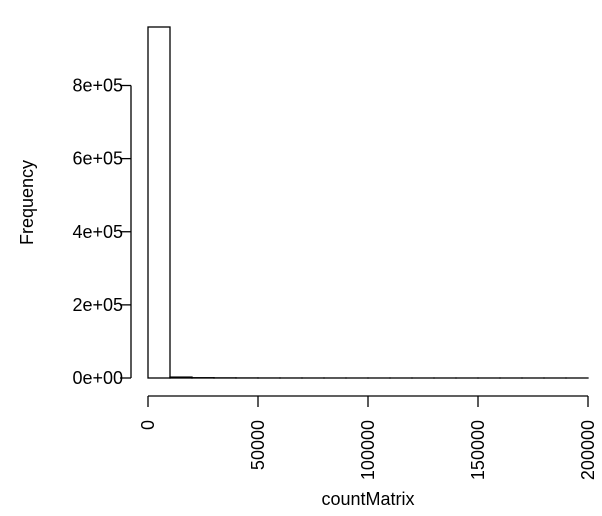 The height and width of the screenshot is (516, 602). Describe the element at coordinates (258, 445) in the screenshot. I see `x-tick-label: 50000` at that location.